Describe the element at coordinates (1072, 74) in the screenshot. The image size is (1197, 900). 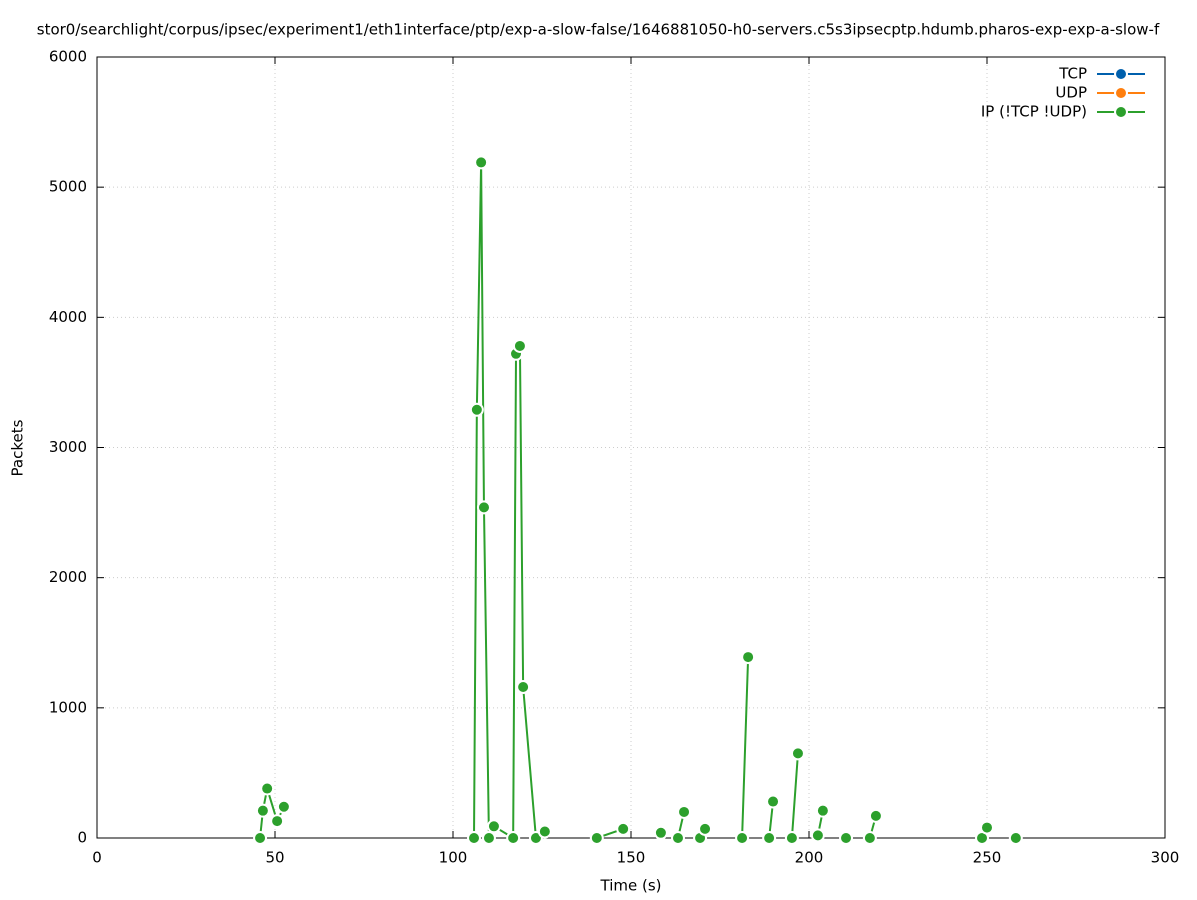
I see `legend-label: TCP` at that location.